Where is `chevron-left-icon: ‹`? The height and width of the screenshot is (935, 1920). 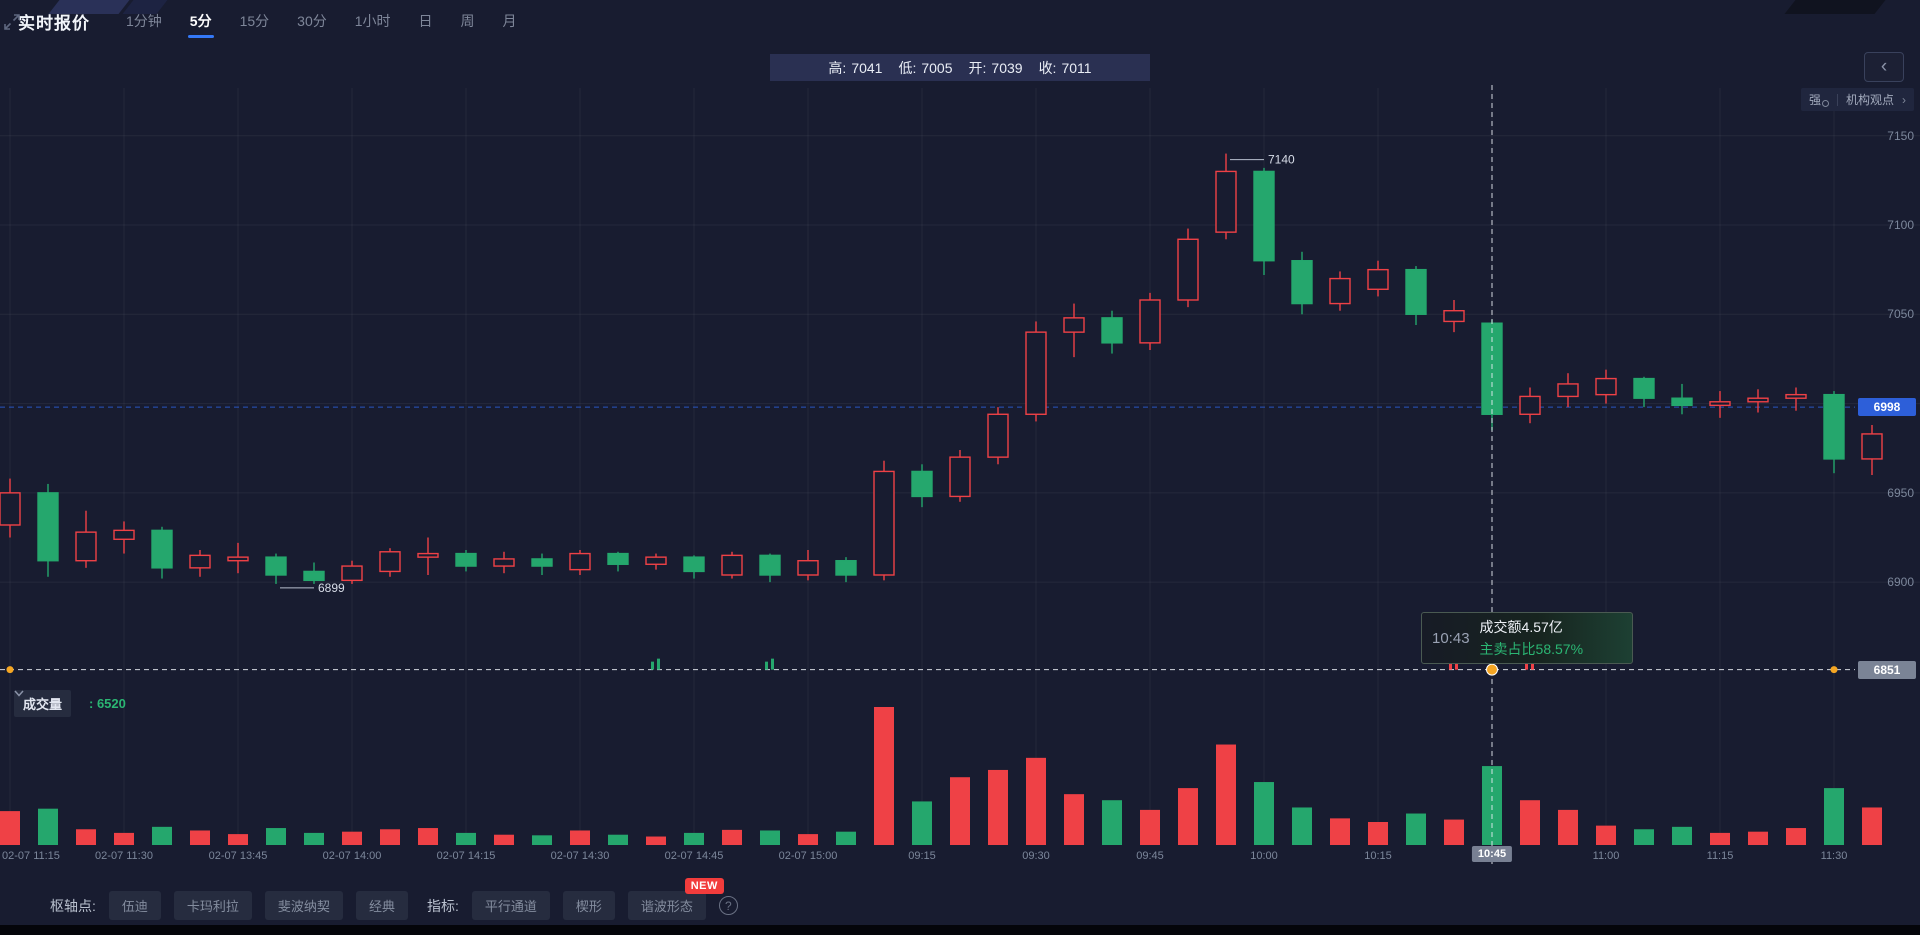
chevron-left-icon: ‹ is located at coordinates (1884, 66).